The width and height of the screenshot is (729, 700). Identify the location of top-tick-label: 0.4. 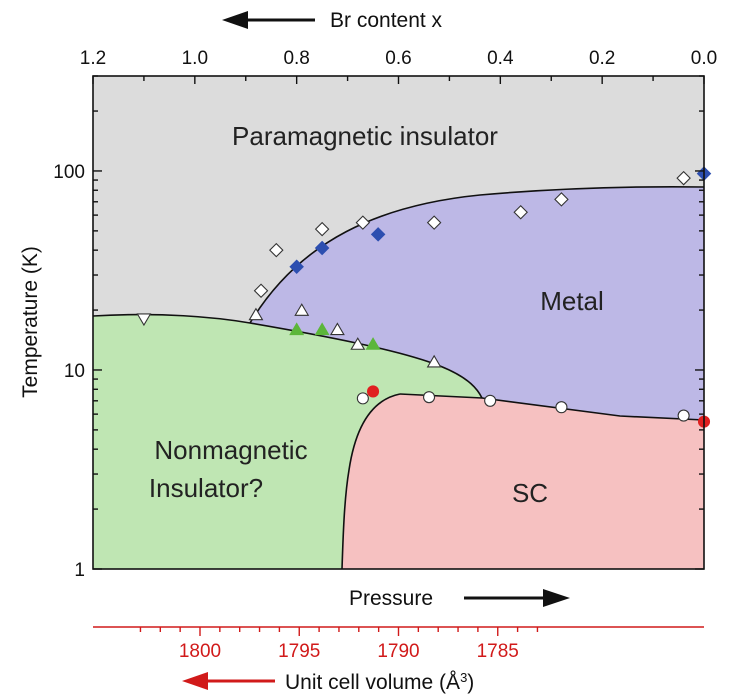
(500, 58).